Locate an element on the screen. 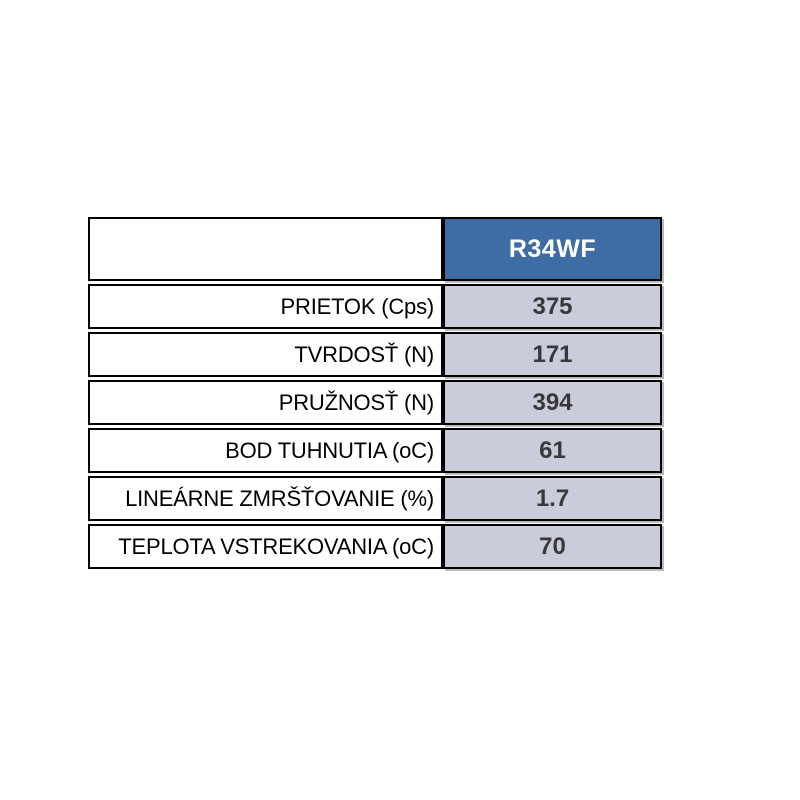 This screenshot has height=800, width=800. row-label-pruznost: PRUŽNOSŤ (N) is located at coordinates (265, 402).